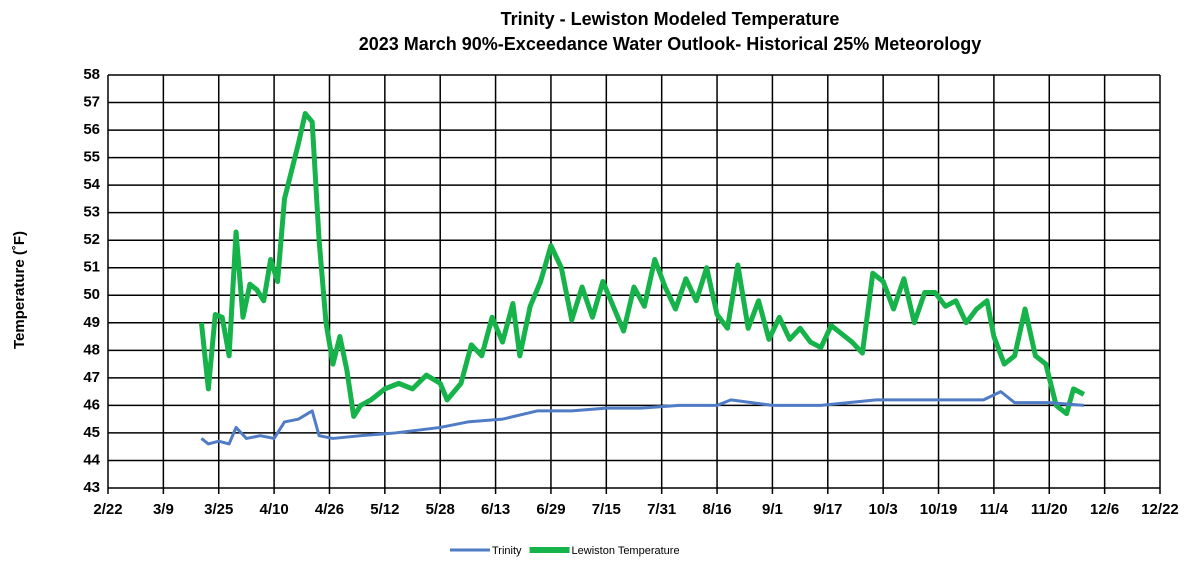 This screenshot has width=1189, height=564. Describe the element at coordinates (91, 184) in the screenshot. I see `y-tick-label: 54` at that location.